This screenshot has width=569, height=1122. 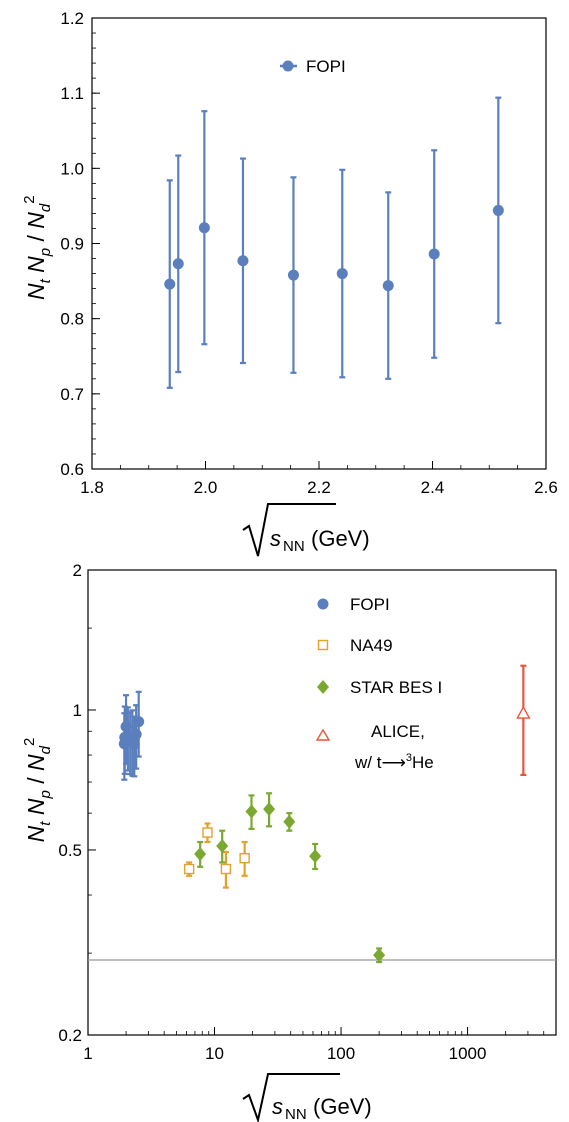 I want to click on bottom-x-tick-label: 1, so click(x=87, y=1053).